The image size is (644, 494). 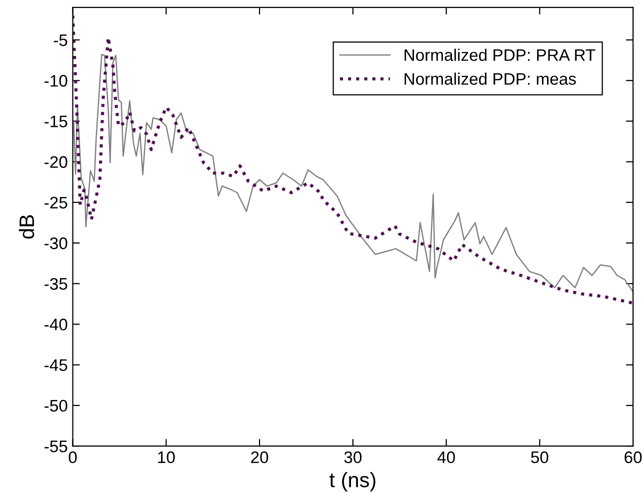 What do you see at coordinates (56, 324) in the screenshot?
I see `y-tick-label: -40` at bounding box center [56, 324].